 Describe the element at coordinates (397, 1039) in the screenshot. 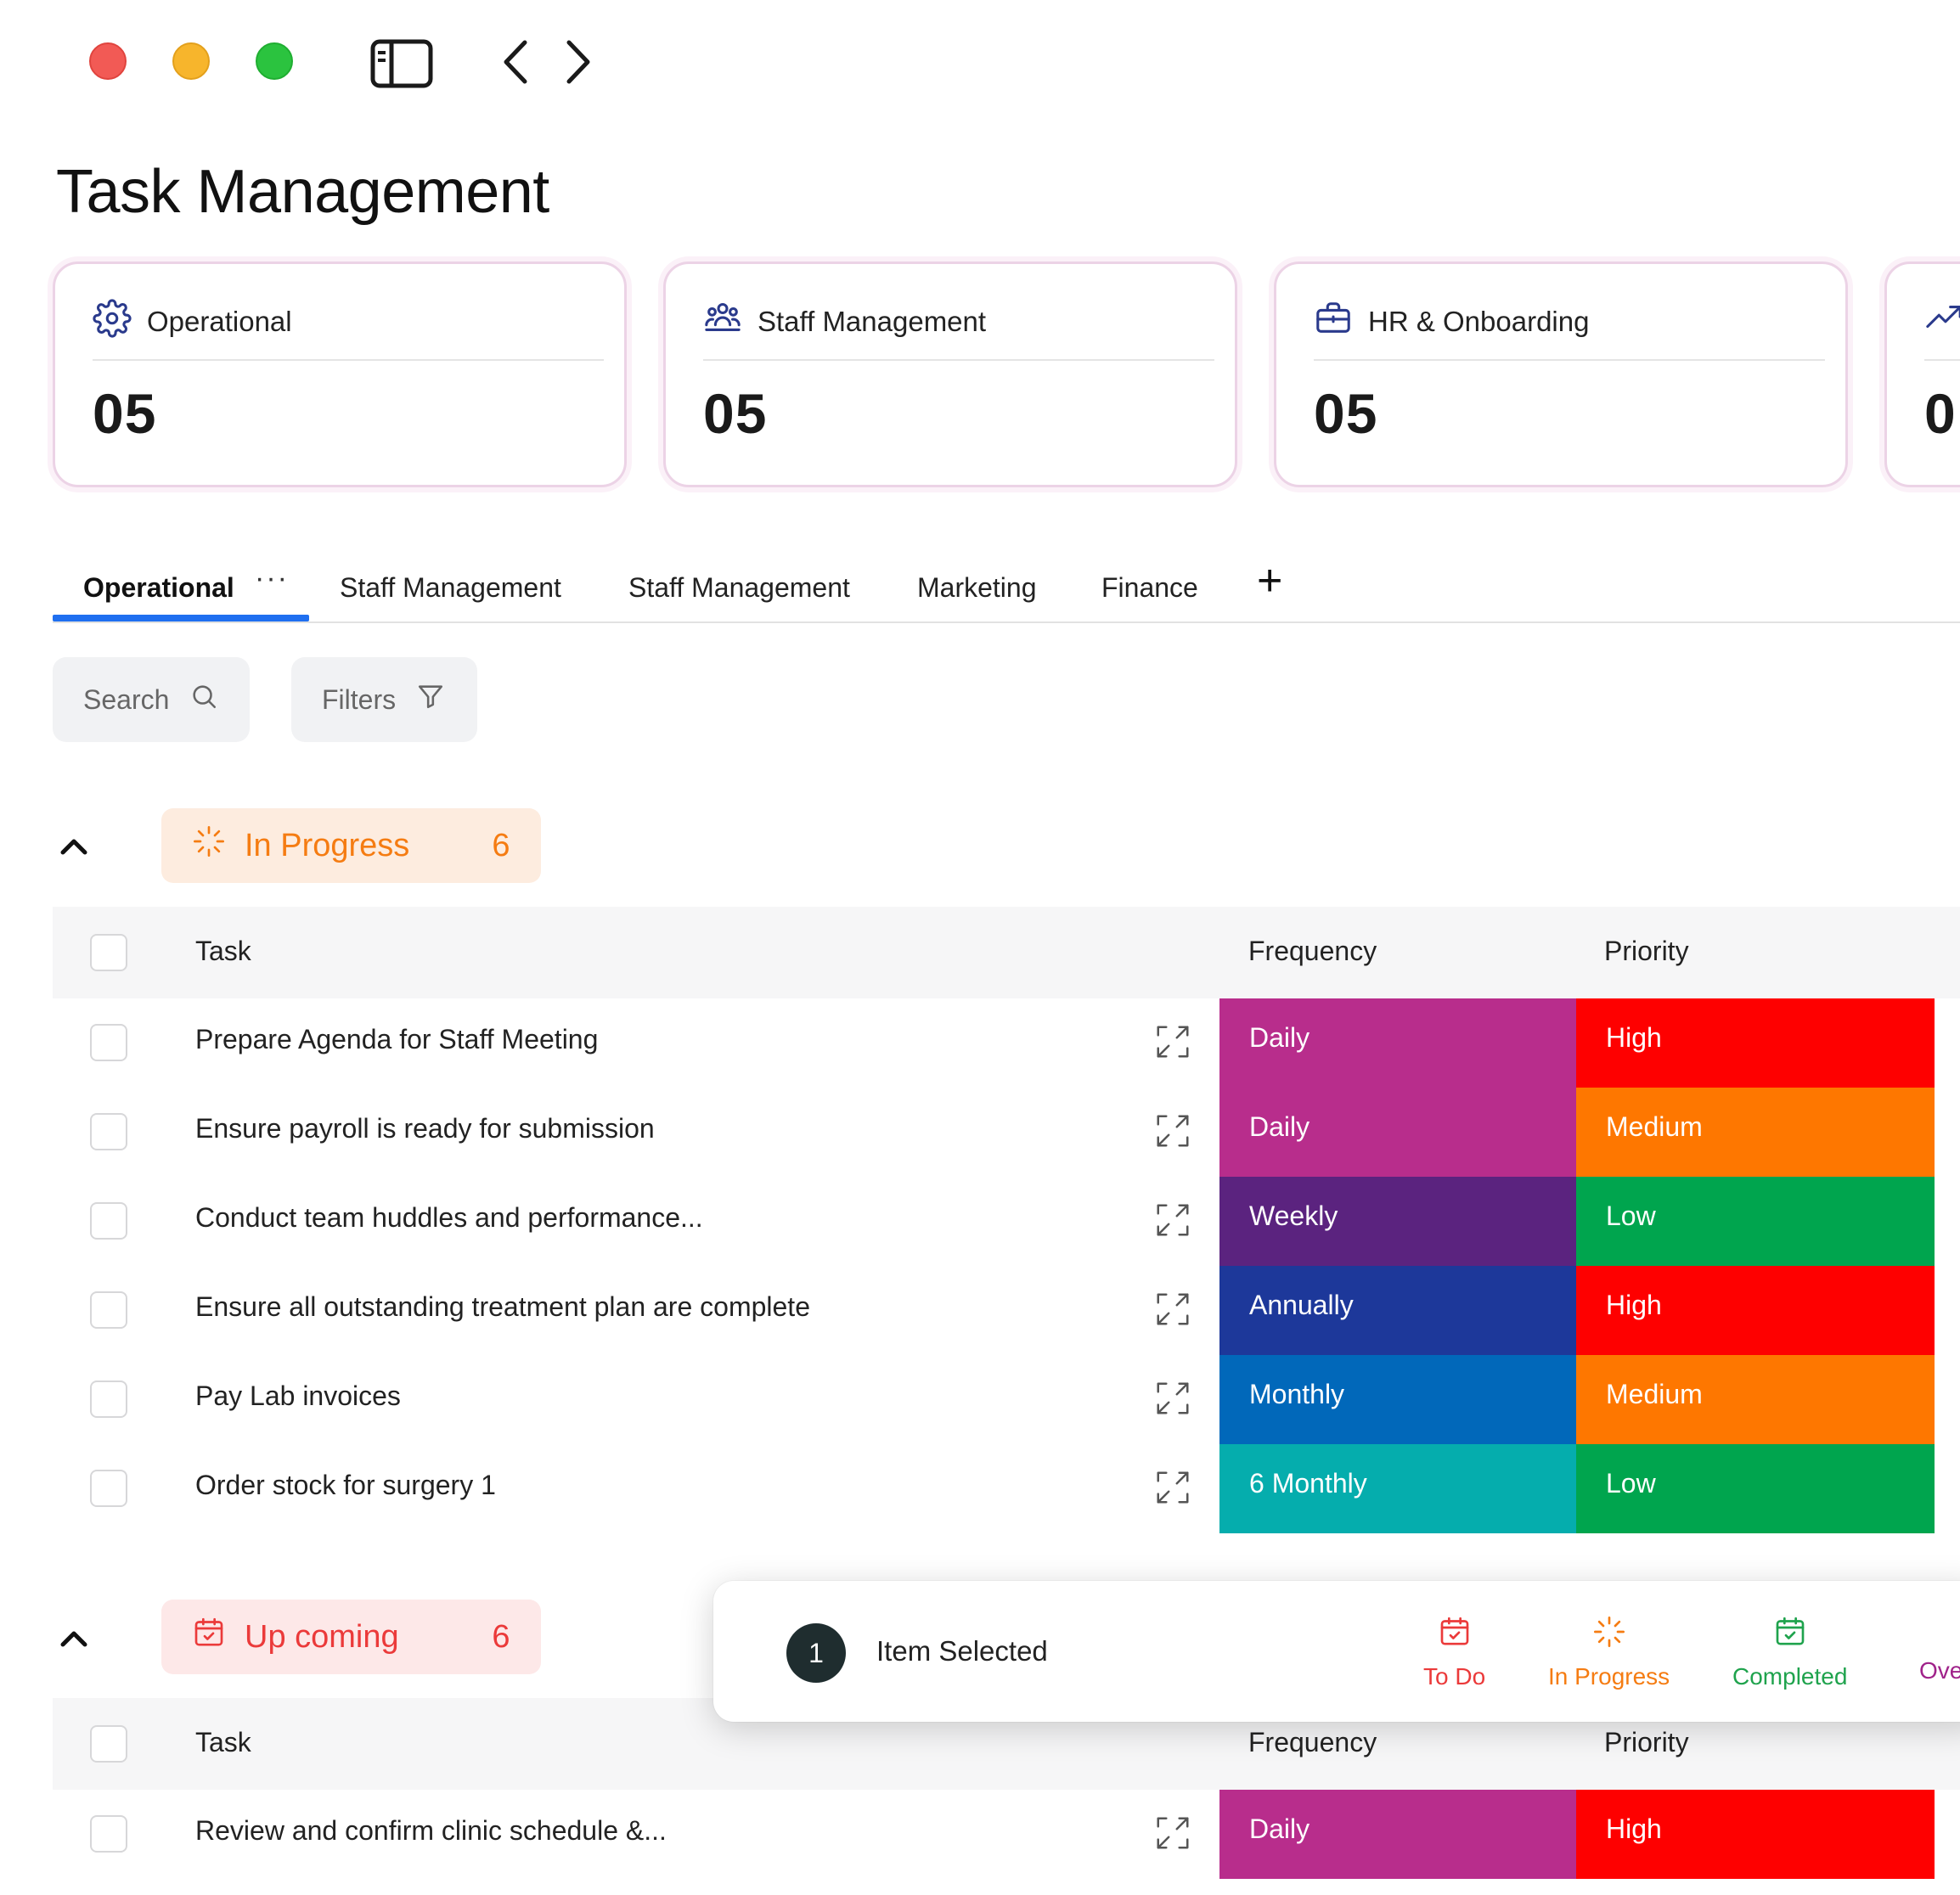

I see `task-name: Prepare Agenda for Staff Meeting` at that location.